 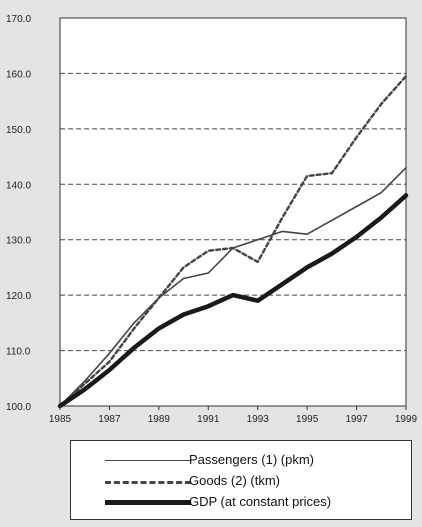 What do you see at coordinates (233, 415) in the screenshot?
I see `x-tick-labels: 1985 1987 1989 1991 1993 1995 1997 1999` at bounding box center [233, 415].